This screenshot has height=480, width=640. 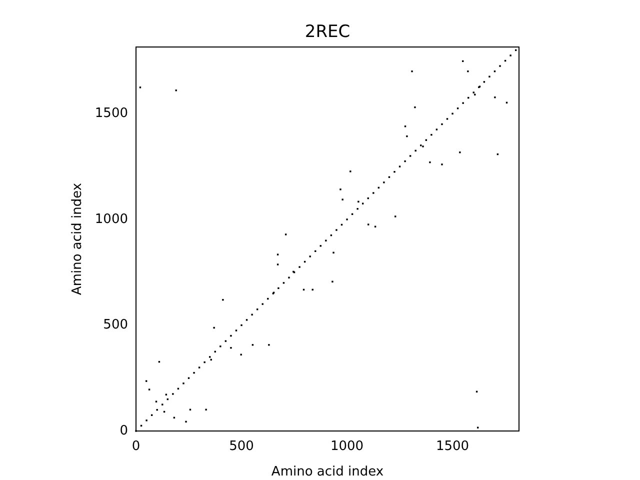 I want to click on x-tick-label: 1000, so click(x=347, y=446).